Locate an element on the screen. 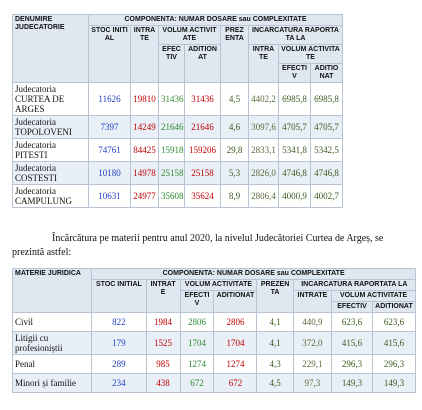  cell: 5342,5 is located at coordinates (326, 150).